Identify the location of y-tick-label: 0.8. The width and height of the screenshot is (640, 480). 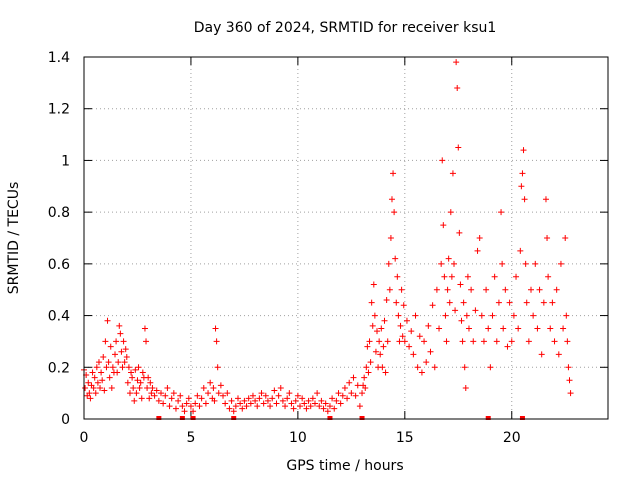
(59, 213).